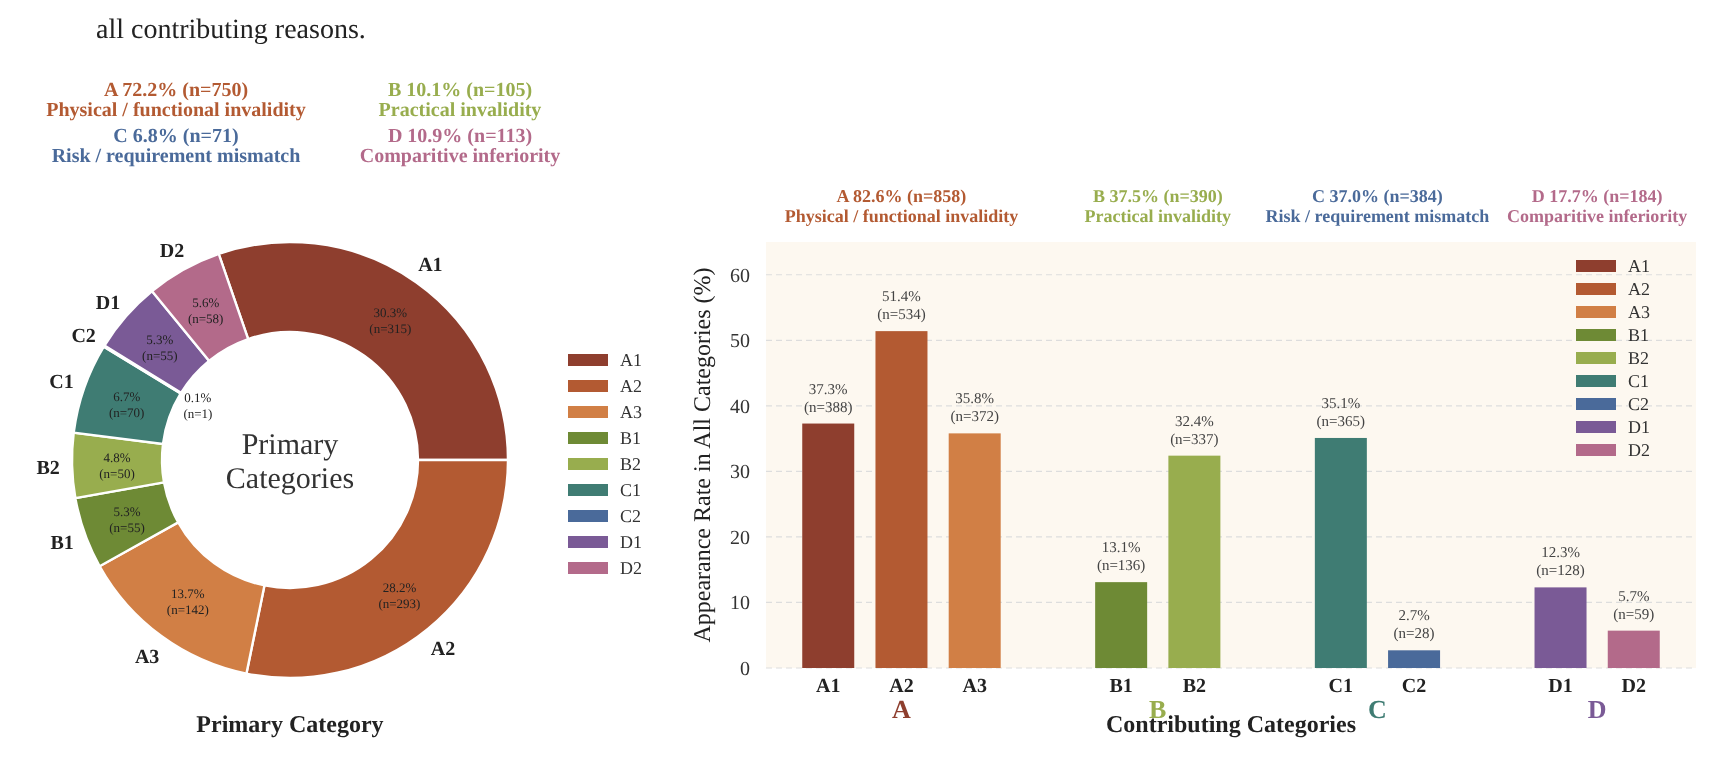 The image size is (1718, 758). I want to click on y-tick-label: 60, so click(740, 276).